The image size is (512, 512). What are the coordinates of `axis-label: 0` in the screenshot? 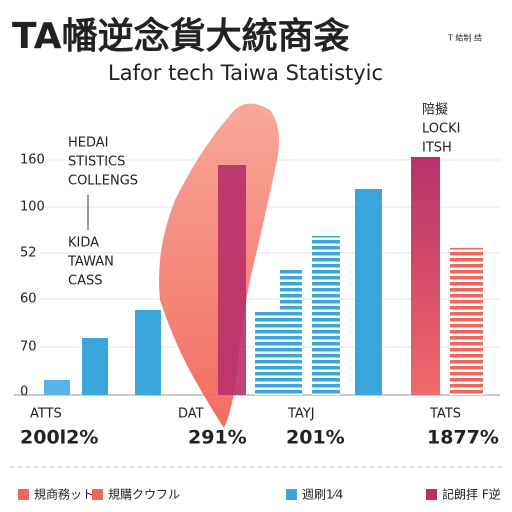 It's located at (24, 392).